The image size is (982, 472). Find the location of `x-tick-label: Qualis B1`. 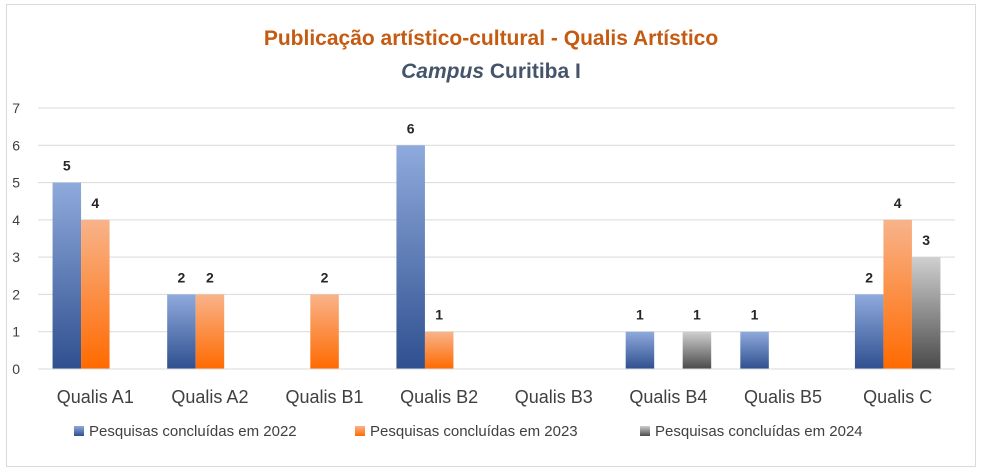

x-tick-label: Qualis B1 is located at coordinates (325, 397).